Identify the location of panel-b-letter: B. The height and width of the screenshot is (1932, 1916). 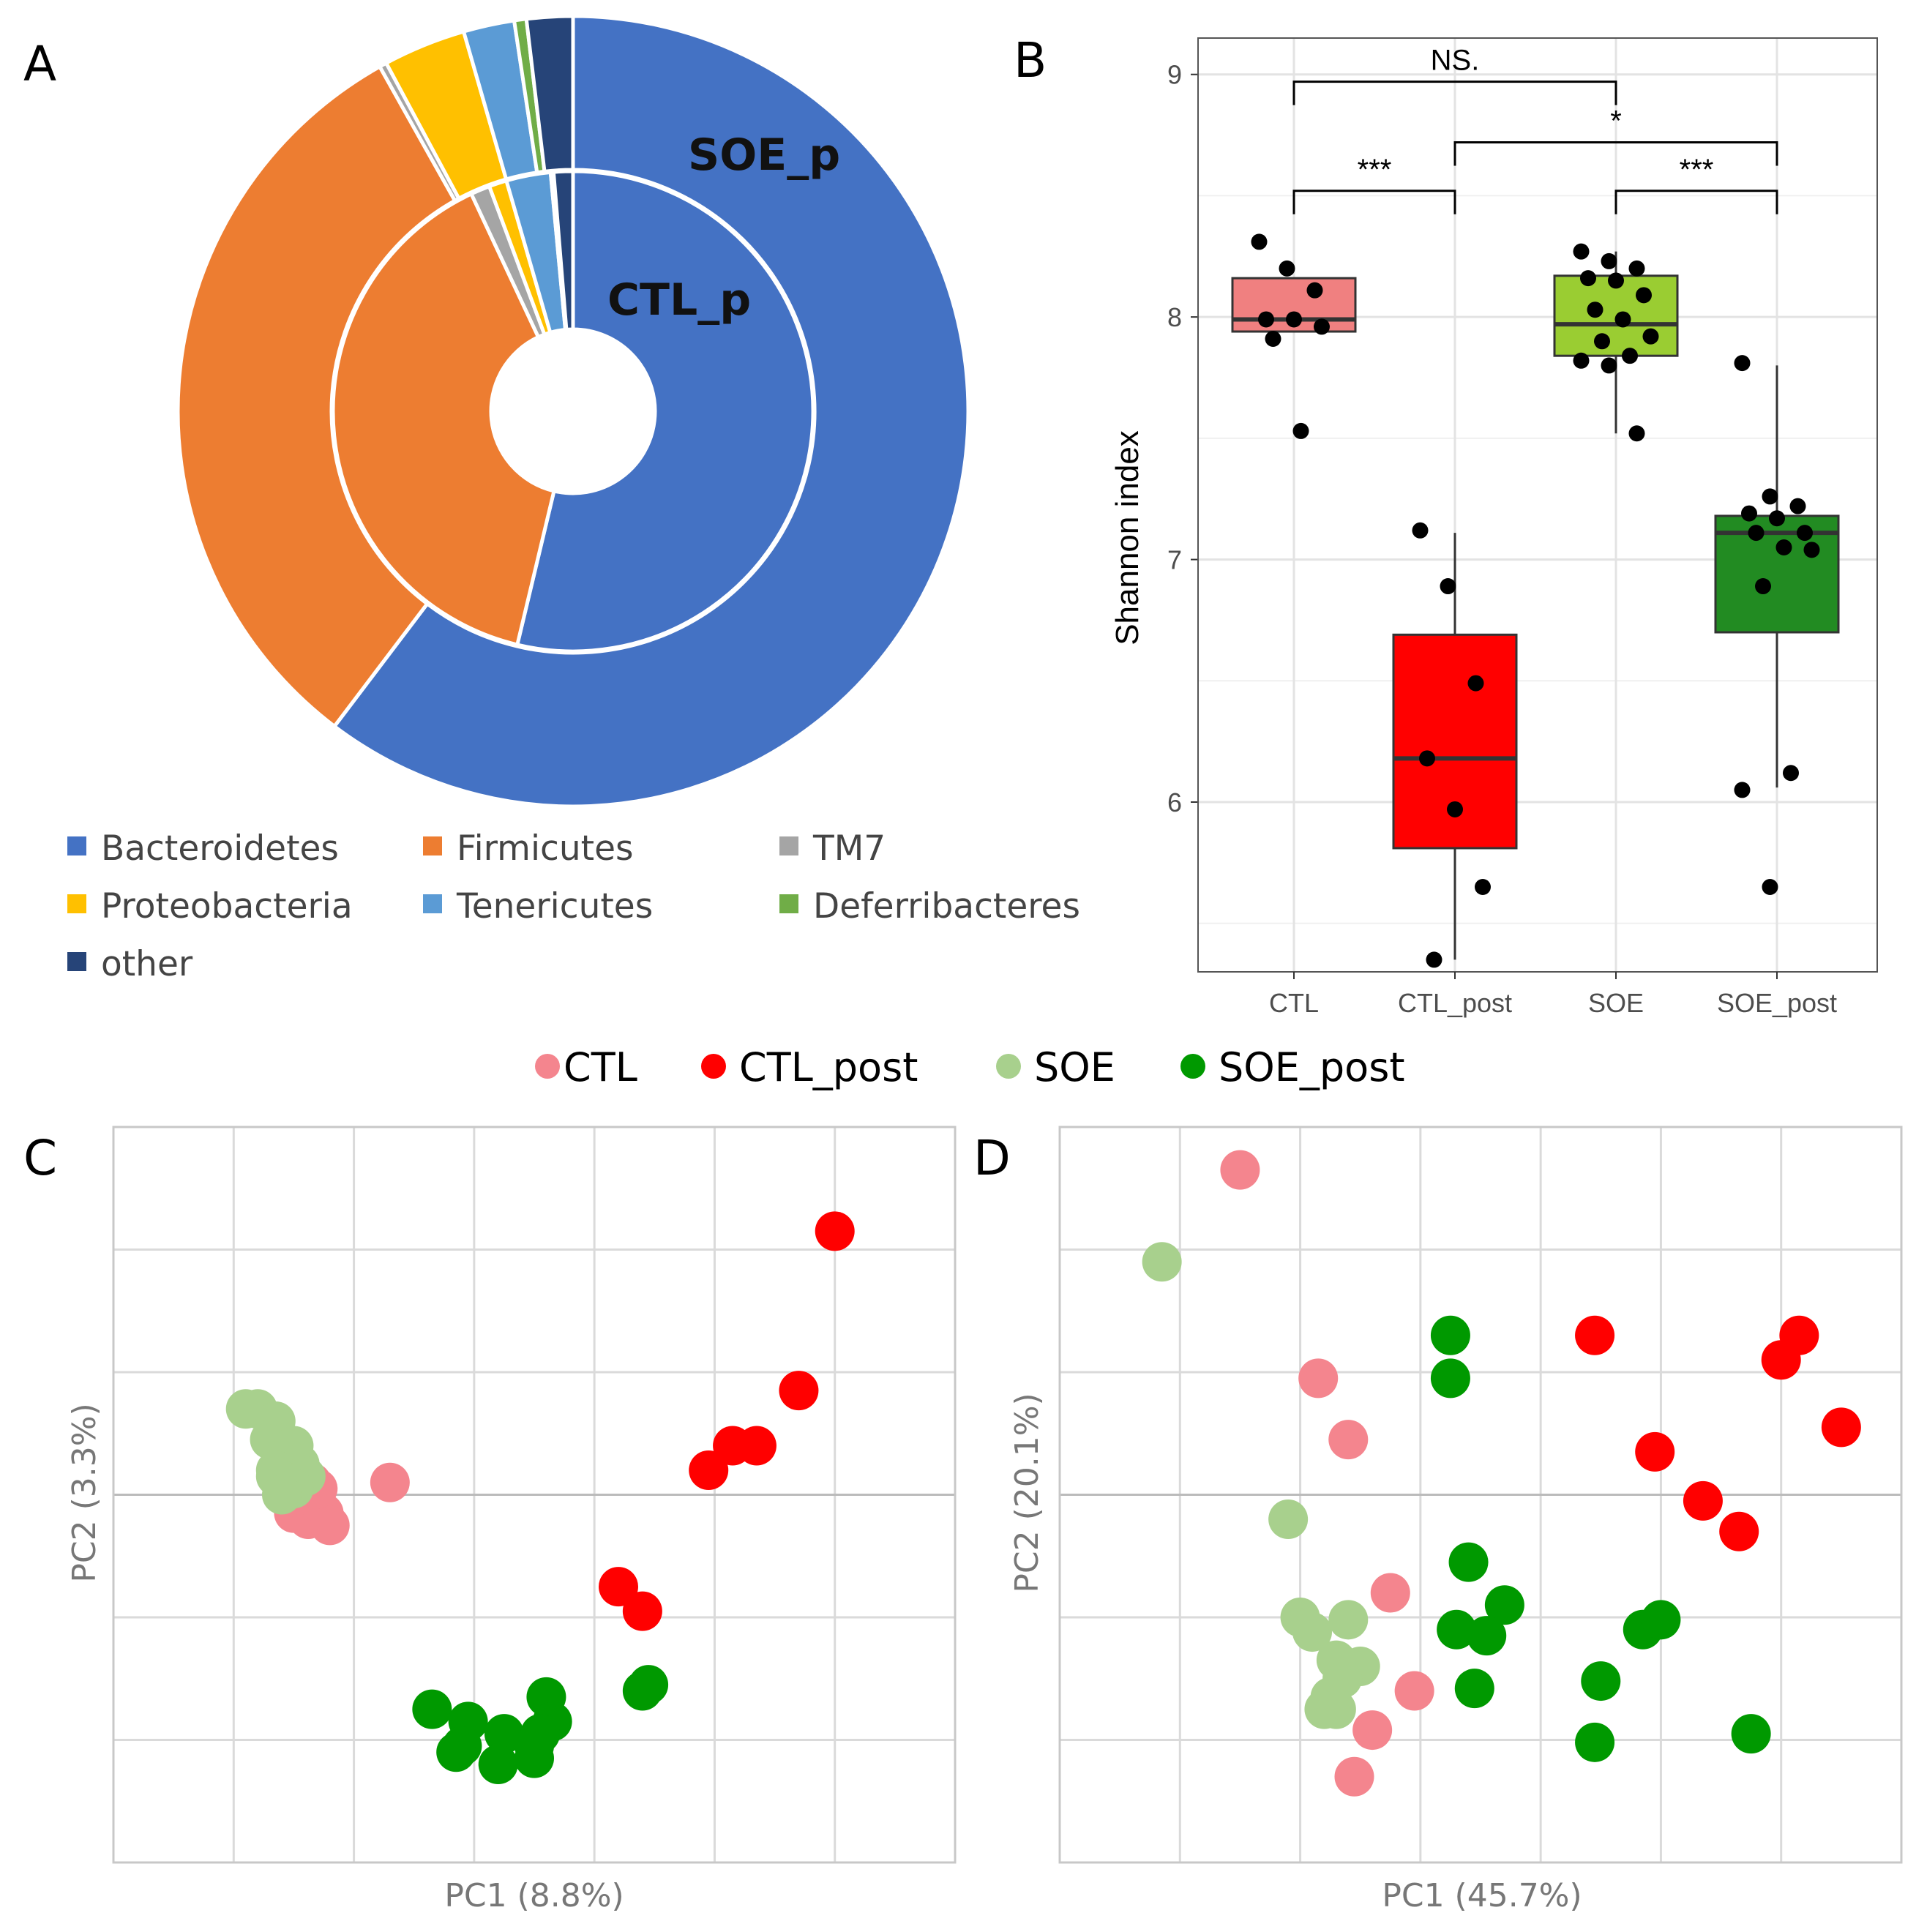
(1030, 60).